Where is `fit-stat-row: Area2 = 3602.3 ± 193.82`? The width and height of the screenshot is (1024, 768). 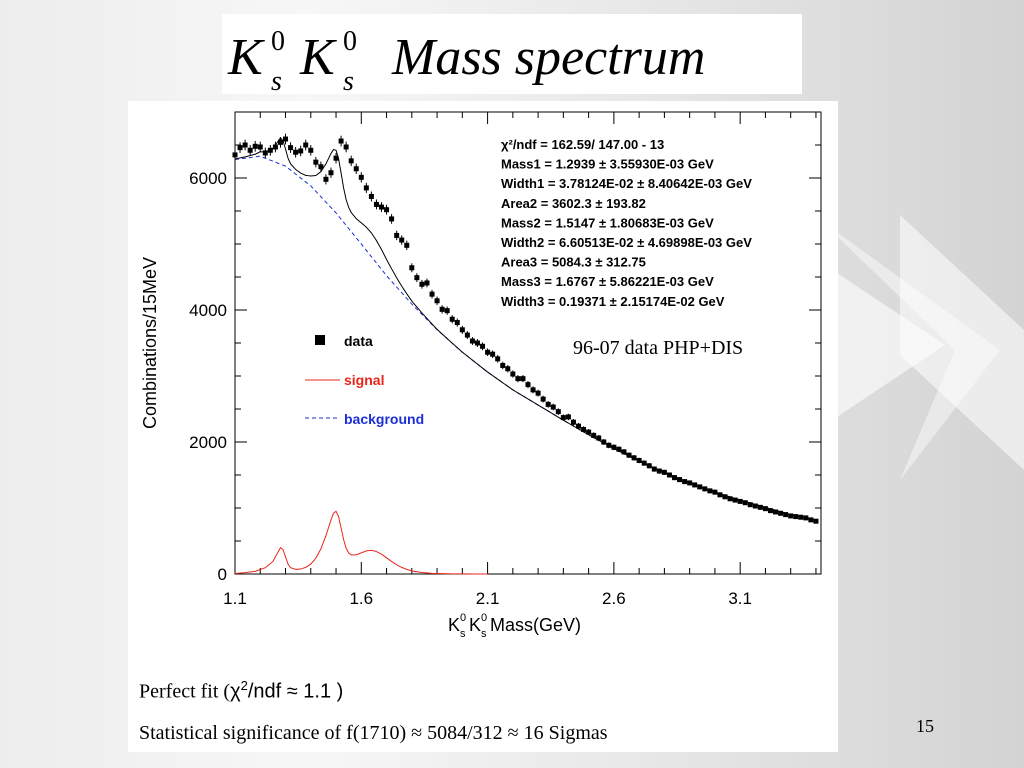
fit-stat-row: Area2 = 3602.3 ± 193.82 is located at coordinates (573, 203).